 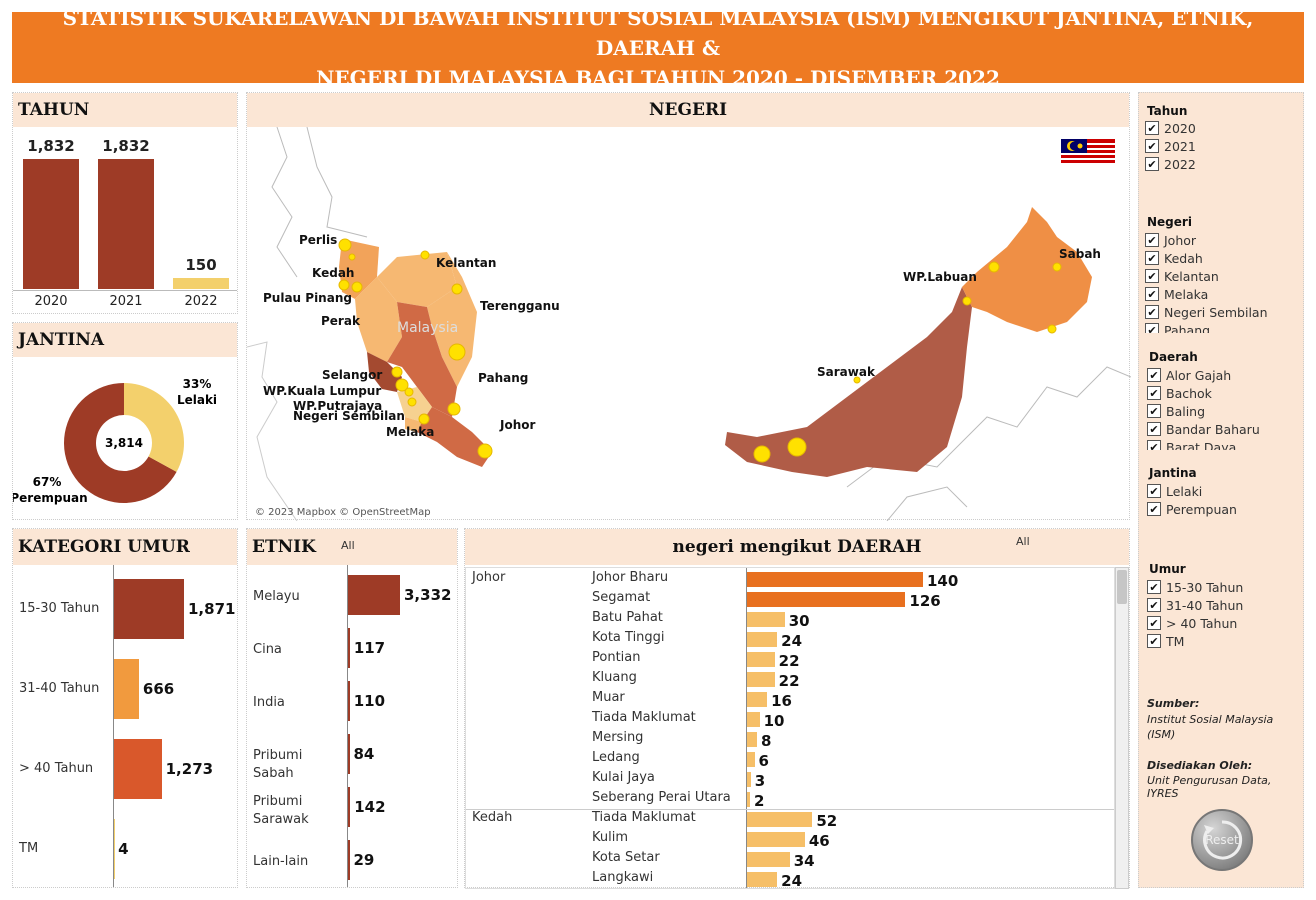 I want to click on filter-negeri-option: ✔ Johor, so click(x=1170, y=240).